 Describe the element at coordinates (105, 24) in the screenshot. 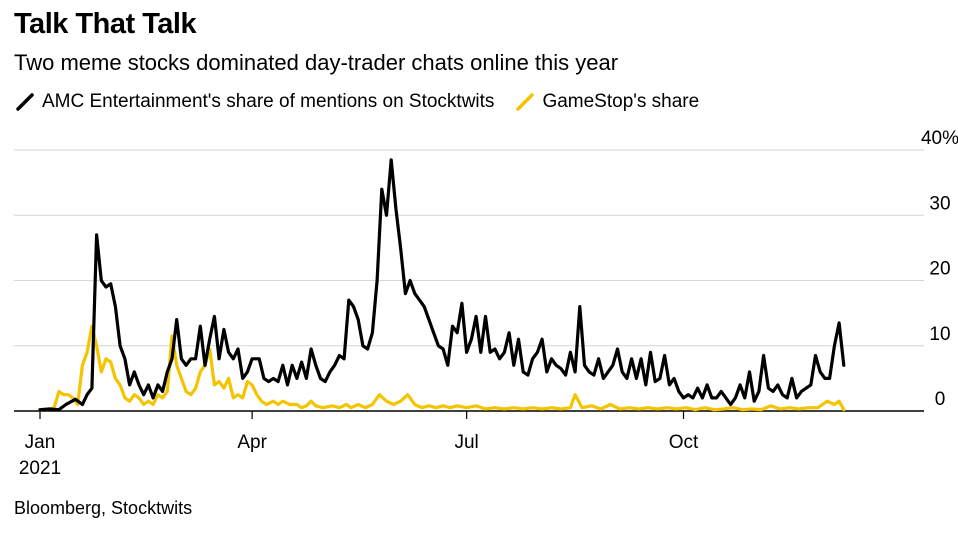

I see `chart-title: Talk That Talk` at that location.